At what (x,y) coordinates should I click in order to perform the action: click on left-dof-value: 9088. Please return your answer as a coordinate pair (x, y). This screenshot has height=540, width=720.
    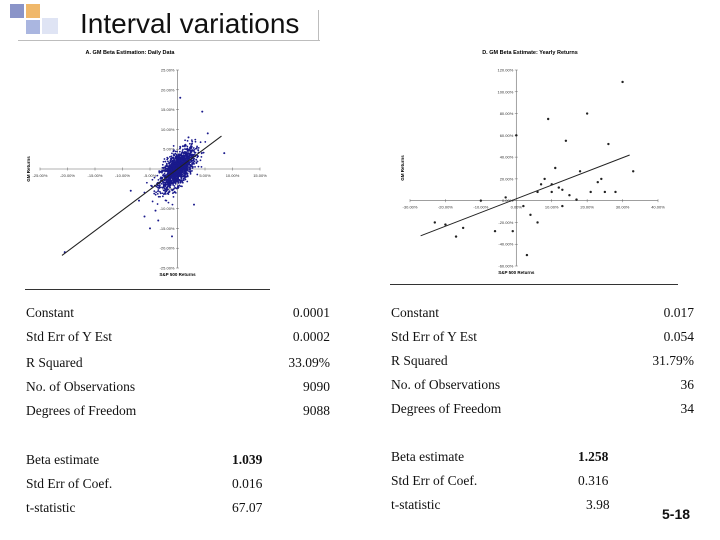
    Looking at the image, I should click on (316, 410).